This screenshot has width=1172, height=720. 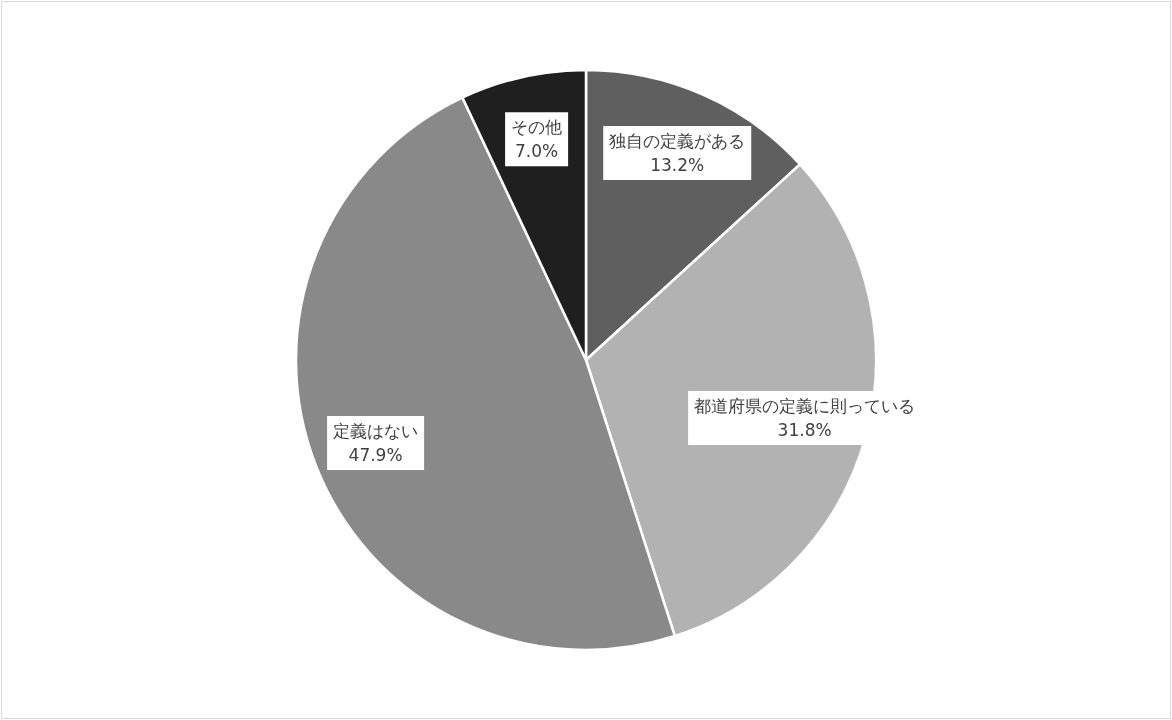 What do you see at coordinates (677, 141) in the screenshot?
I see `slice-label: 独自の定義がある` at bounding box center [677, 141].